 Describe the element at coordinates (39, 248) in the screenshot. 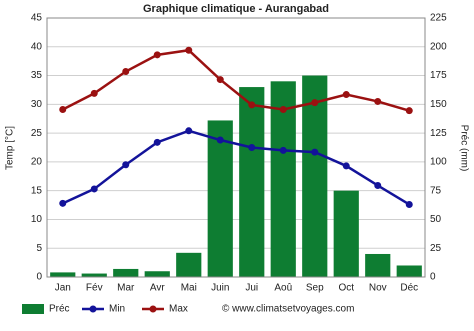

I see `y-tick-label: 5` at that location.